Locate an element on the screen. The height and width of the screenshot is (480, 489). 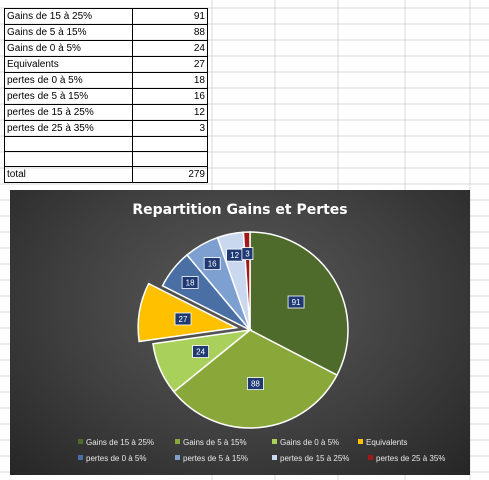
row-value: 24 is located at coordinates (170, 48).